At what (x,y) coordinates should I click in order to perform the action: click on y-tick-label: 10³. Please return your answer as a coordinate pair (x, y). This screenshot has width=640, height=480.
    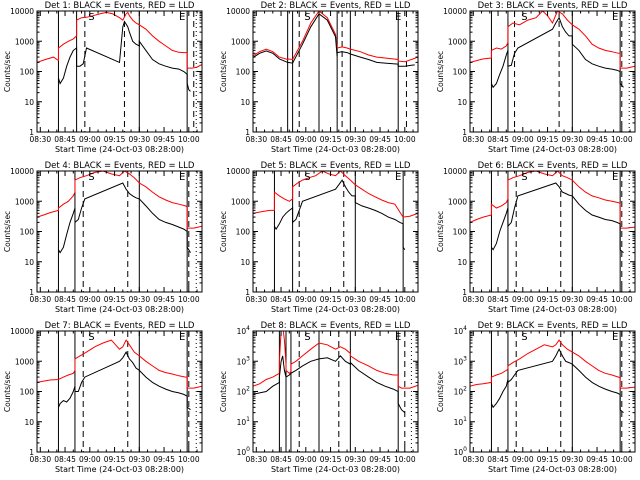
    Looking at the image, I should click on (244, 360).